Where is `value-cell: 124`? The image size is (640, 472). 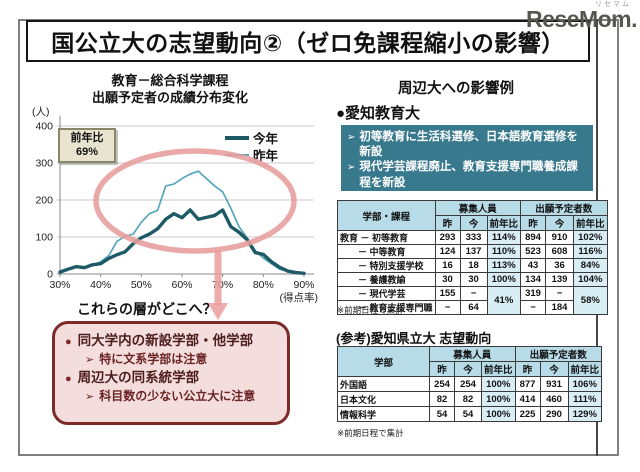 value-cell: 124 is located at coordinates (447, 251).